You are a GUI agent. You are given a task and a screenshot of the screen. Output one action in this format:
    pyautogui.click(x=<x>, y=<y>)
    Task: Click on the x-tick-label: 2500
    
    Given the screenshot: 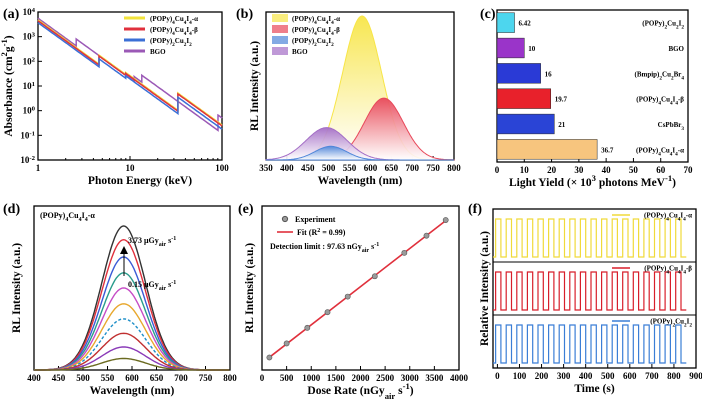 What is the action you would take?
    pyautogui.click(x=385, y=378)
    